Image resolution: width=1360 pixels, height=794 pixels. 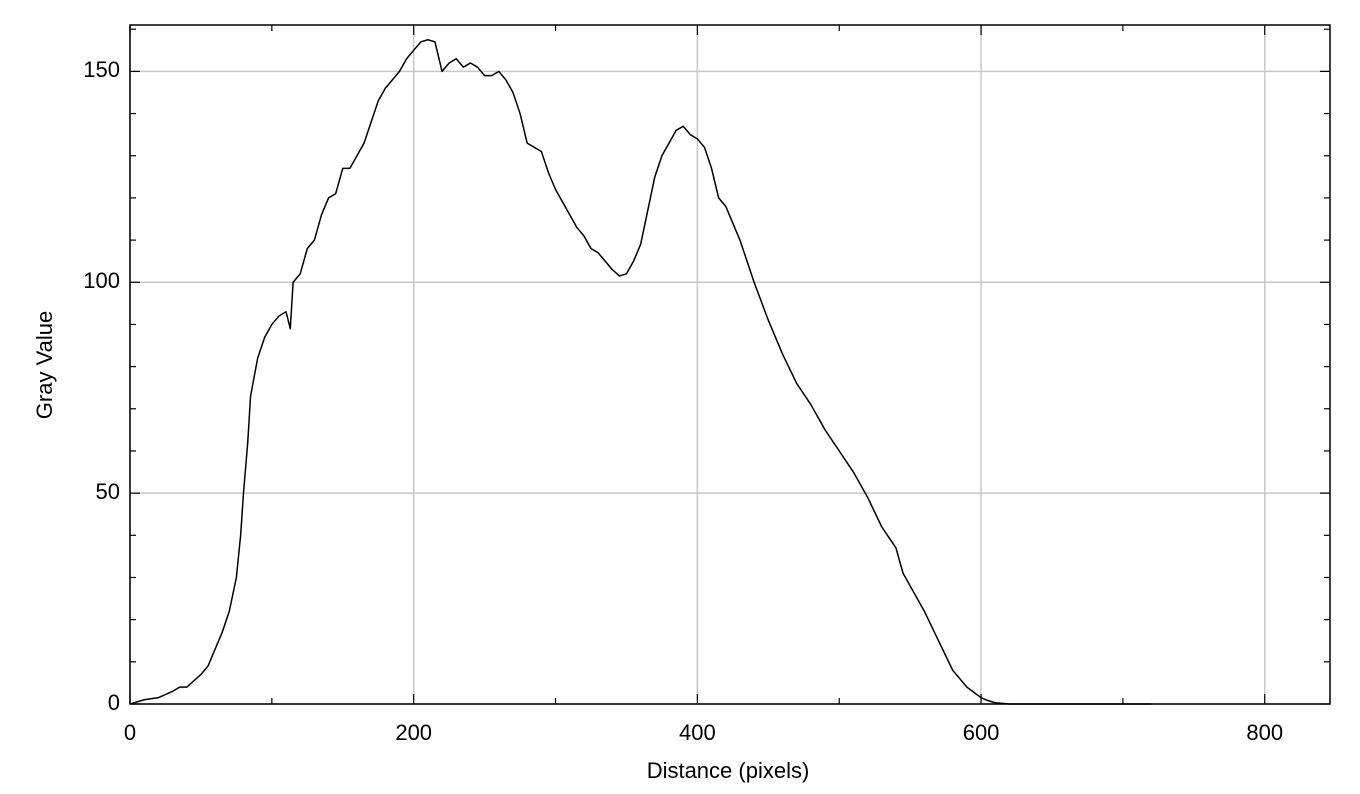 What do you see at coordinates (413, 732) in the screenshot?
I see `x-tick-label: 200` at bounding box center [413, 732].